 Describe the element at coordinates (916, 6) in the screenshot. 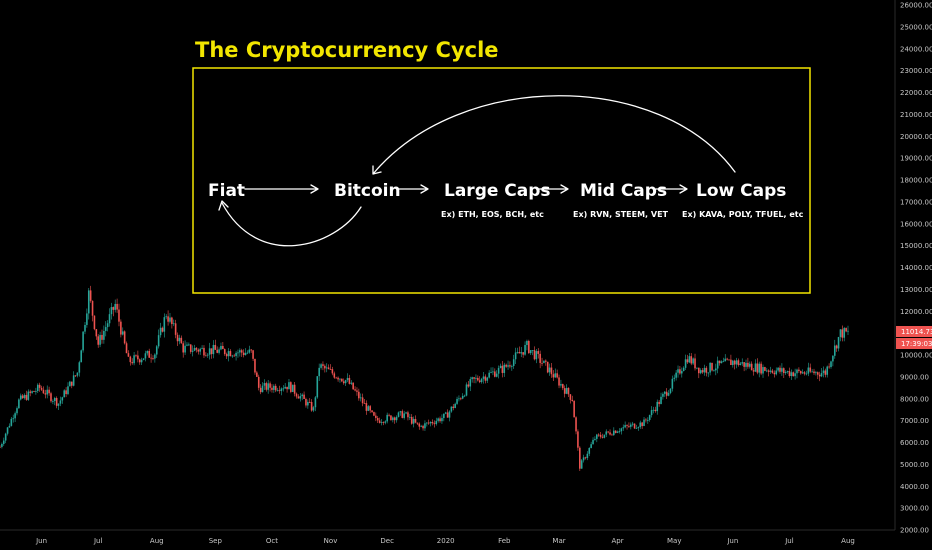

I see `price-tick-label: 26000.00` at that location.